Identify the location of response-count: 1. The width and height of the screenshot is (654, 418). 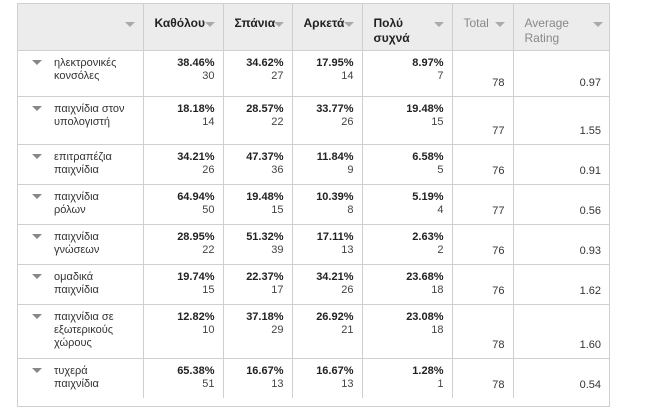
(440, 383).